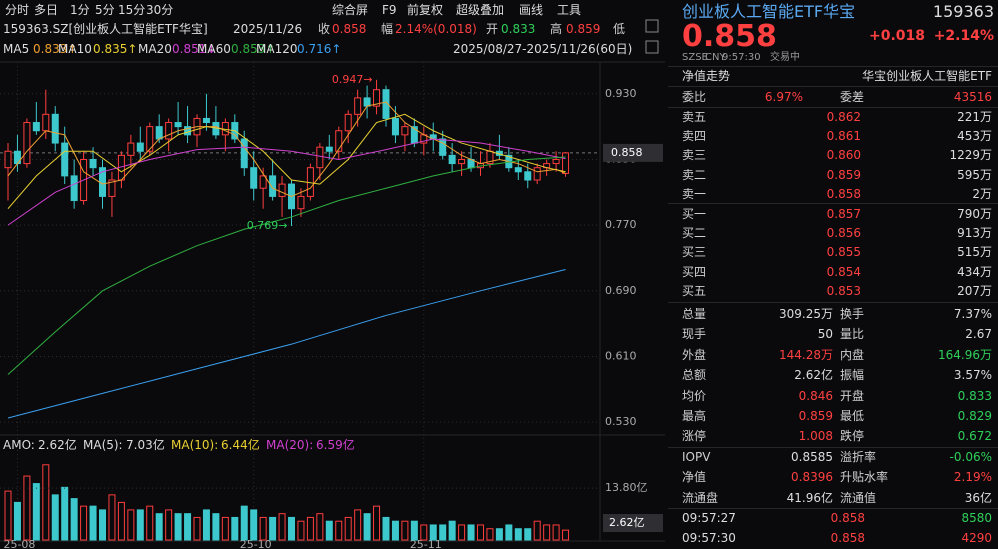  I want to click on ma-line, so click(286, 161).